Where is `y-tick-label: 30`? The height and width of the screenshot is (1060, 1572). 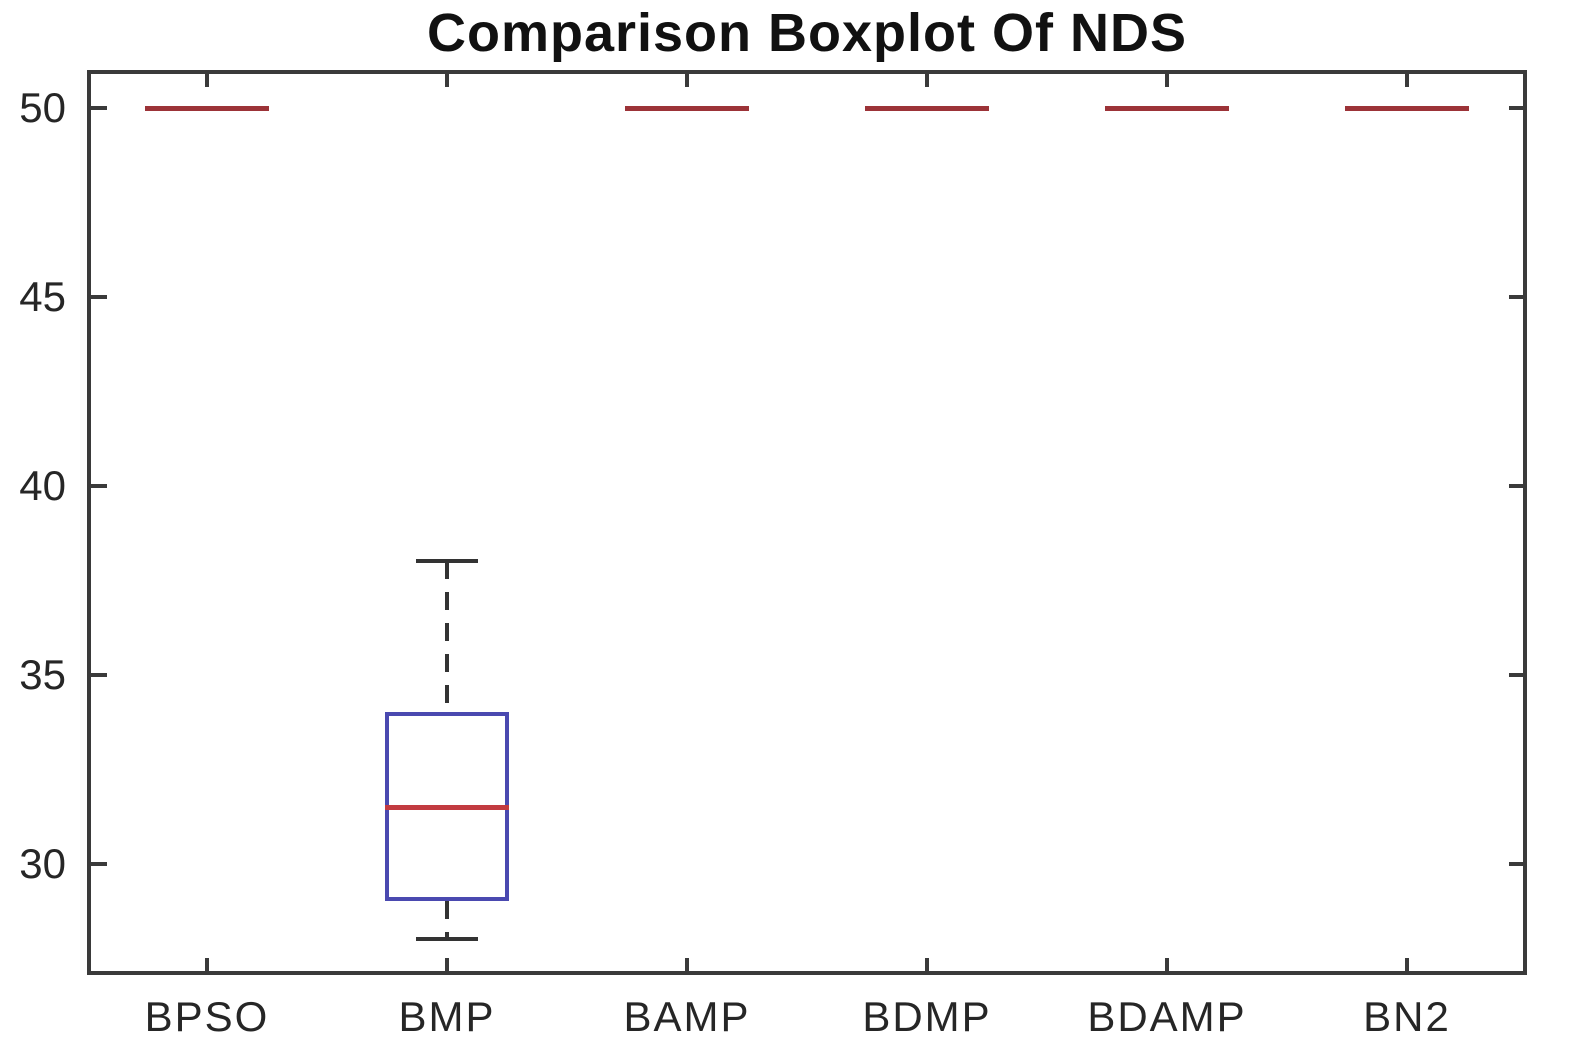
y-tick-label: 30 is located at coordinates (42, 863).